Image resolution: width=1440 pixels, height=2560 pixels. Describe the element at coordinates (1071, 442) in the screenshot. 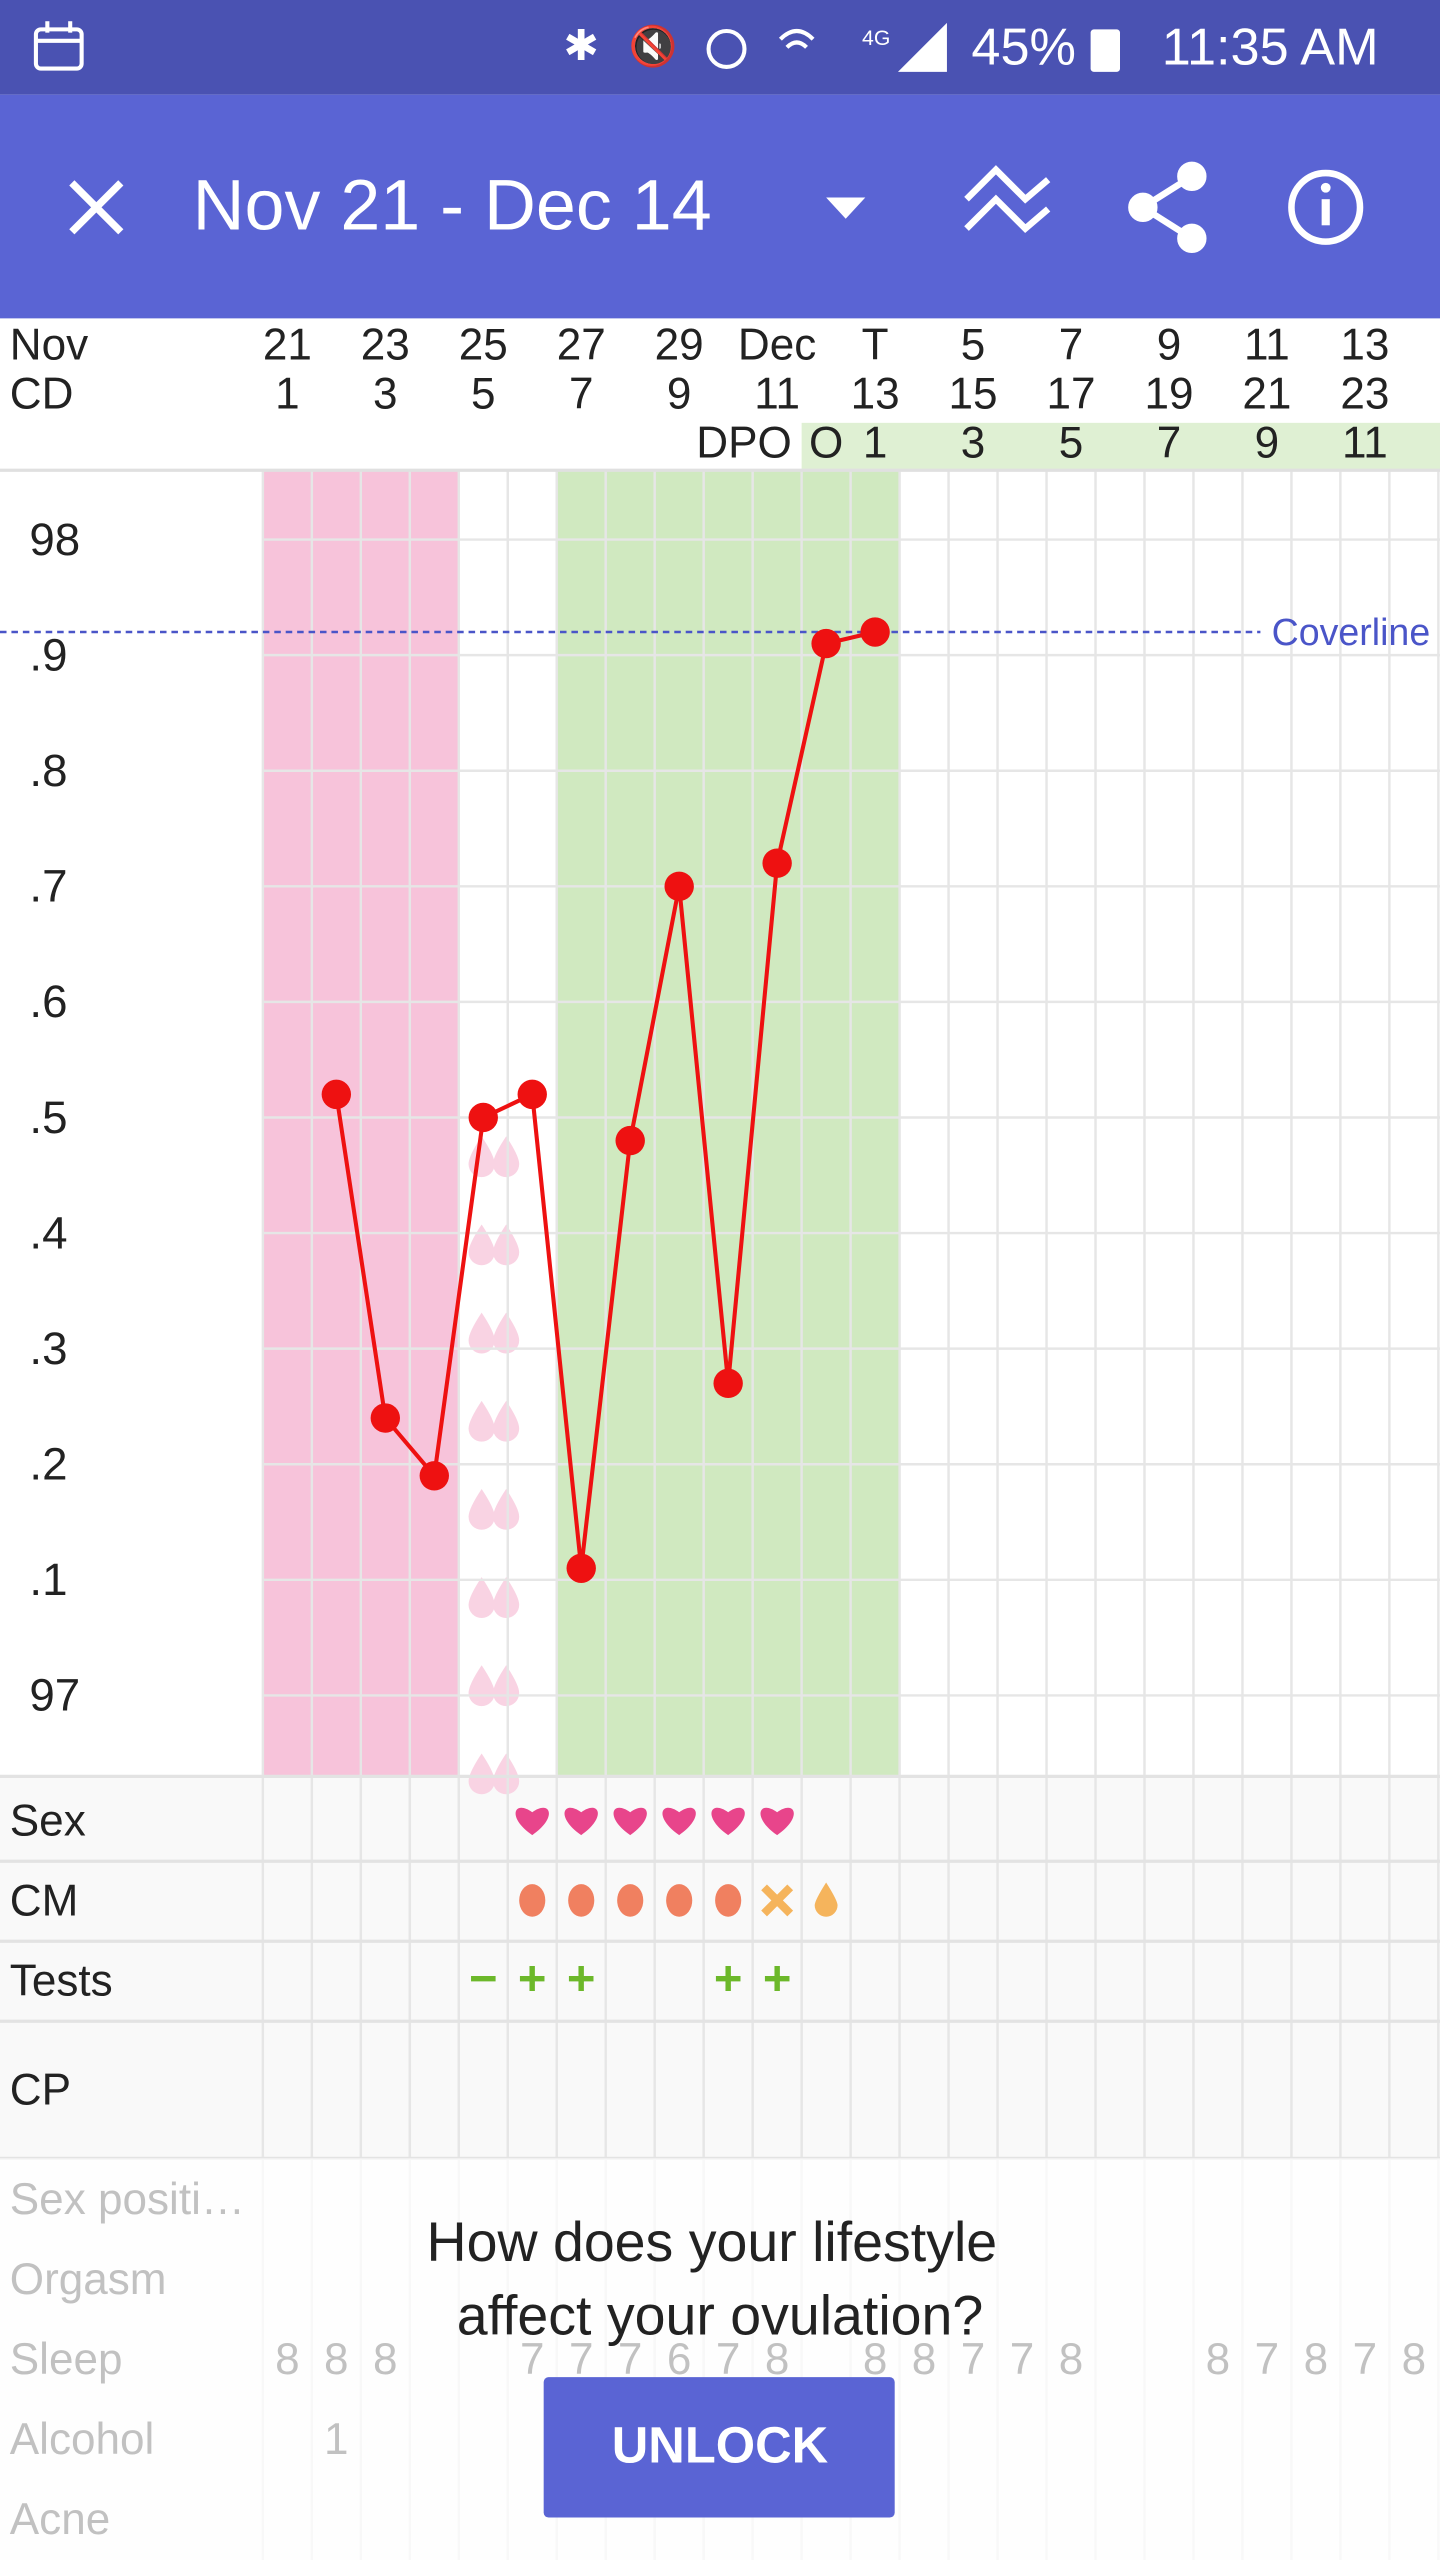

I see `dpo-day: 5` at that location.